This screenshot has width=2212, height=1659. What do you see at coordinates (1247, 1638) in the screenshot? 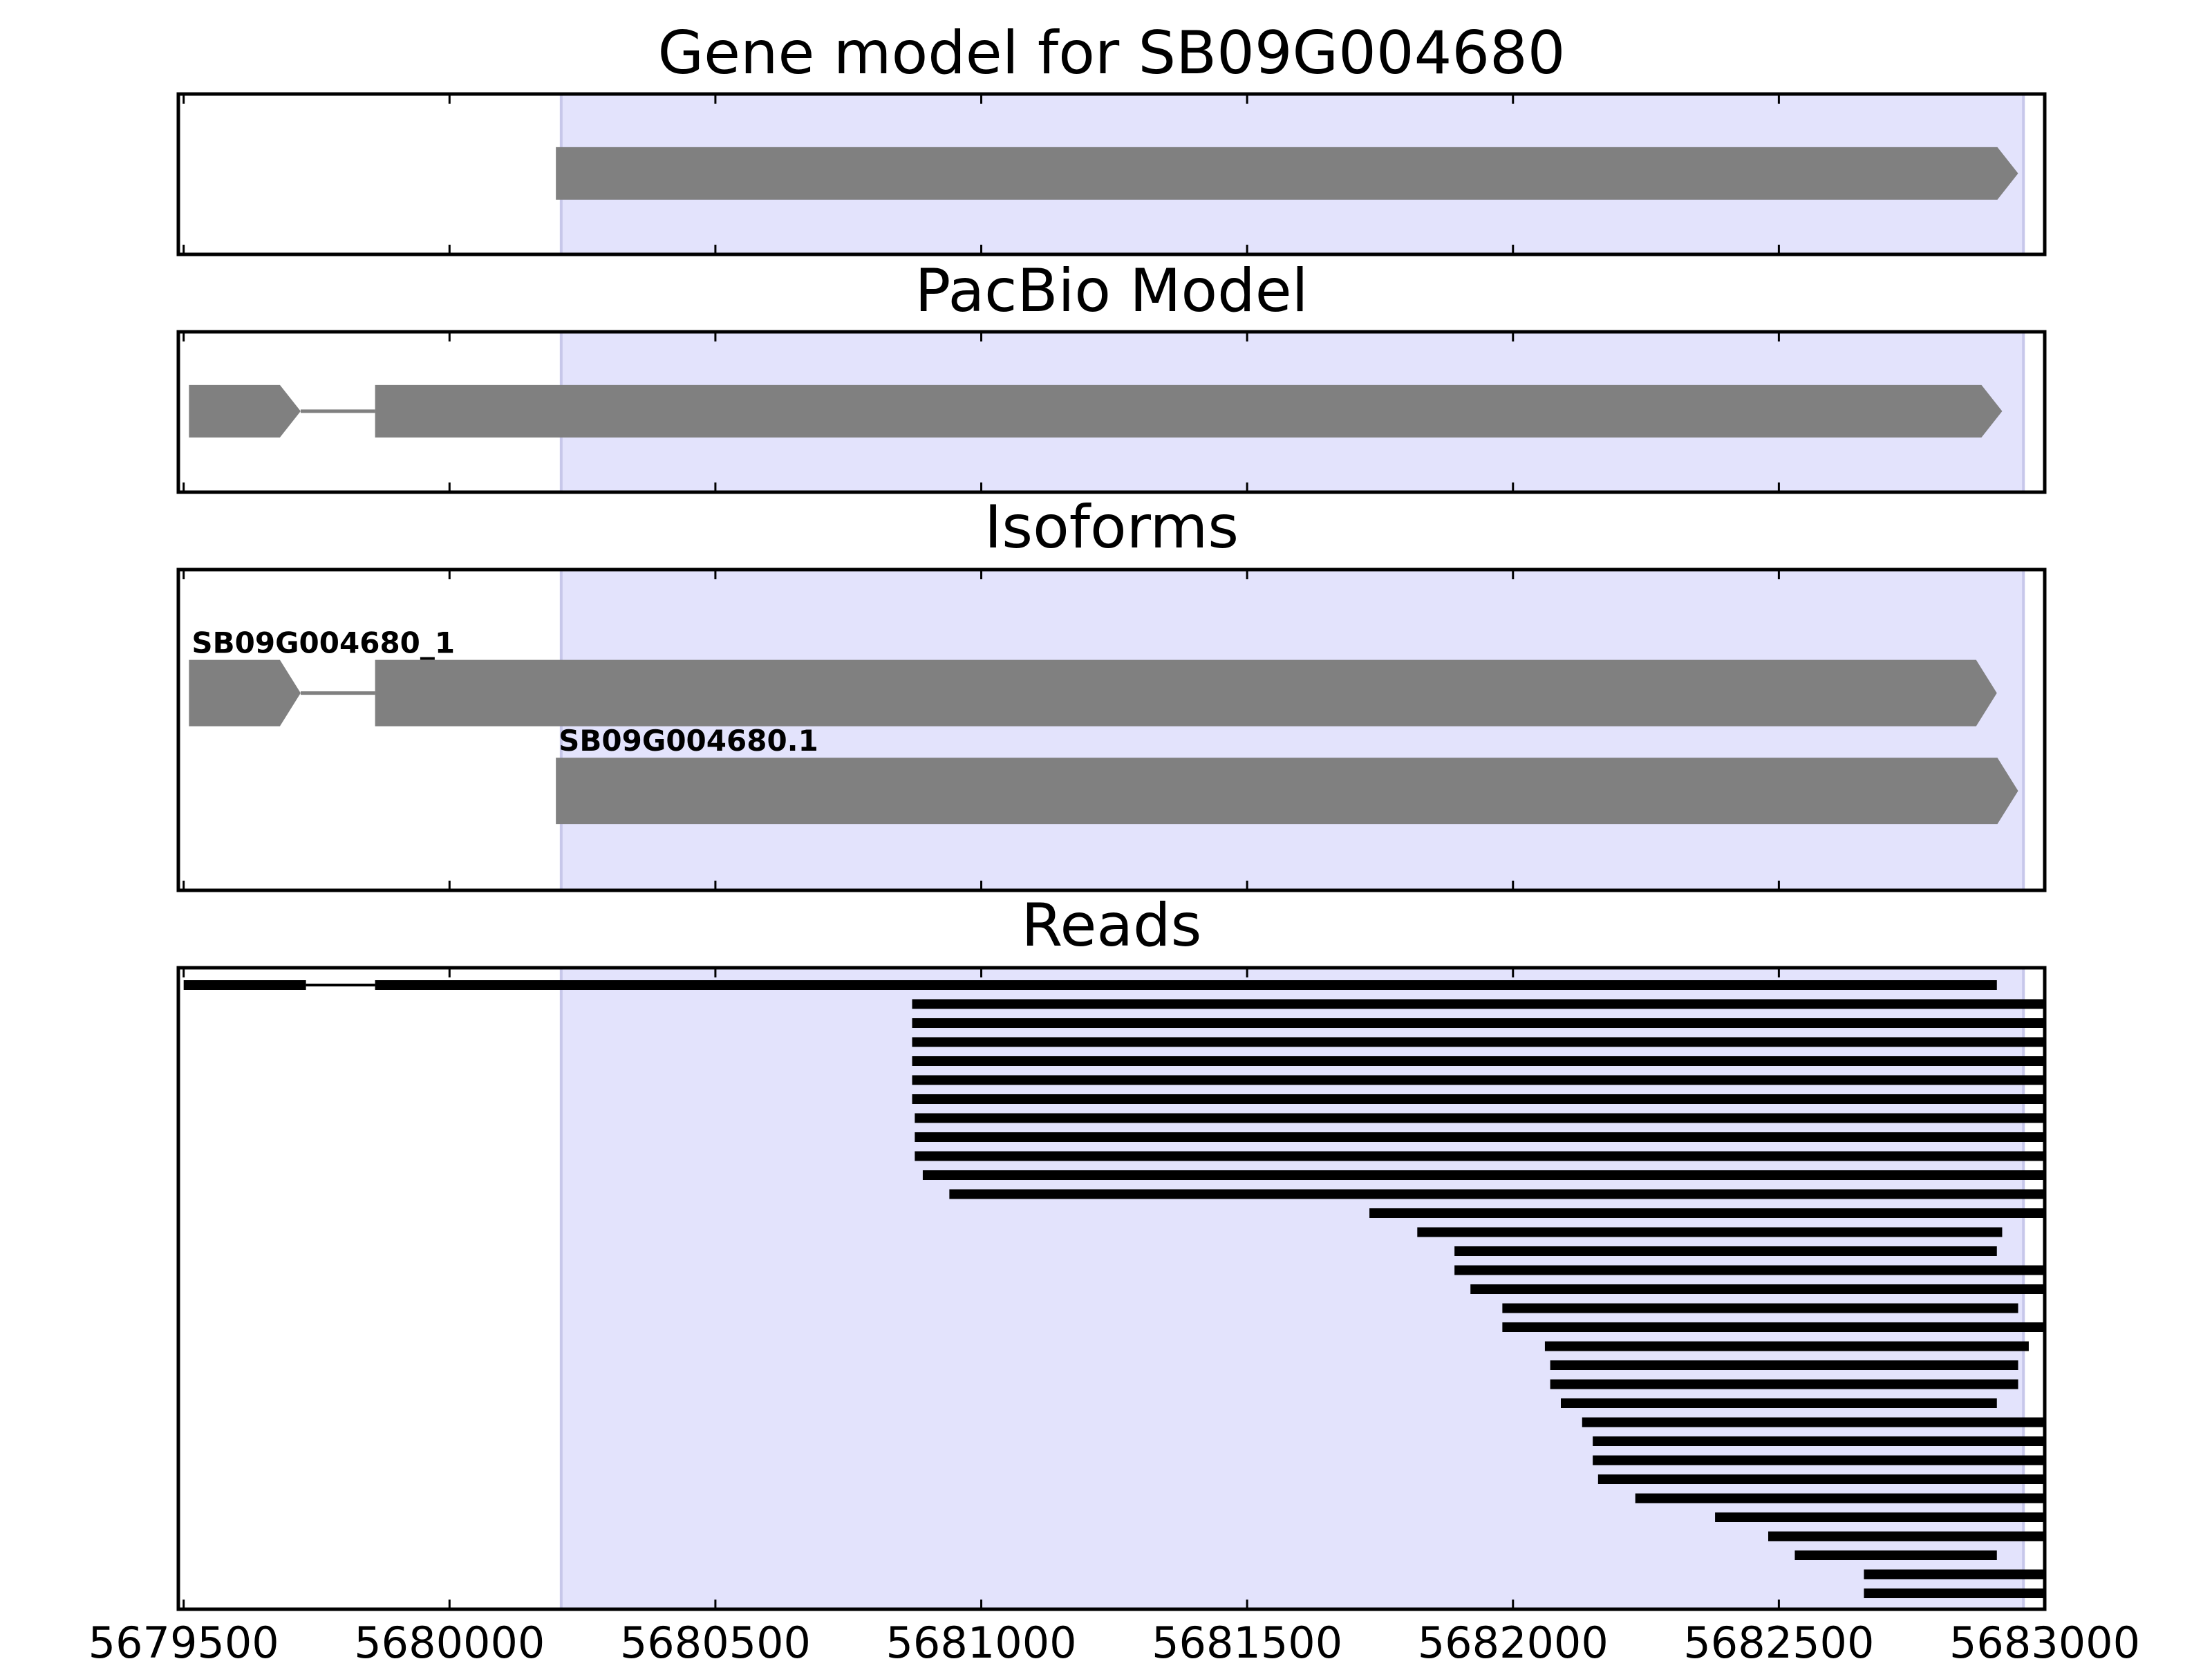
I see `x-tick-label: 5681500` at bounding box center [1247, 1638].